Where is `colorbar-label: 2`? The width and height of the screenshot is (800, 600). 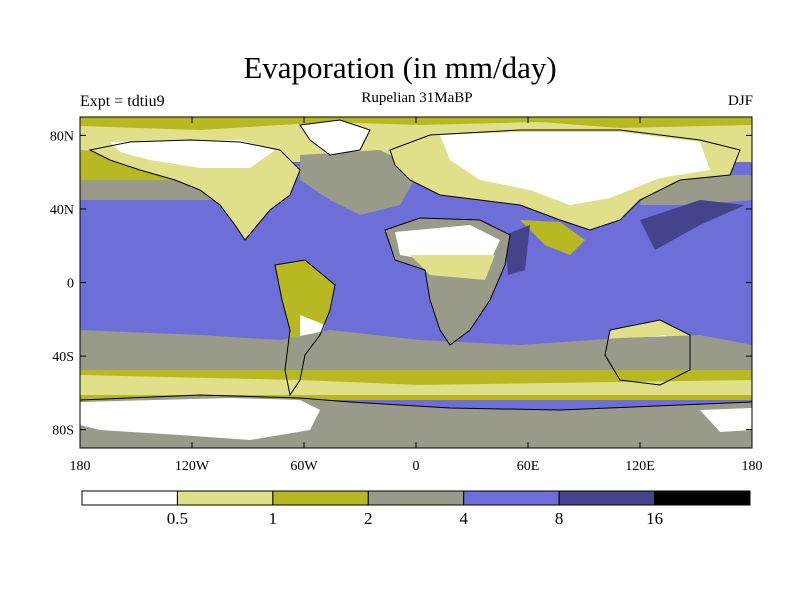 colorbar-label: 2 is located at coordinates (368, 518).